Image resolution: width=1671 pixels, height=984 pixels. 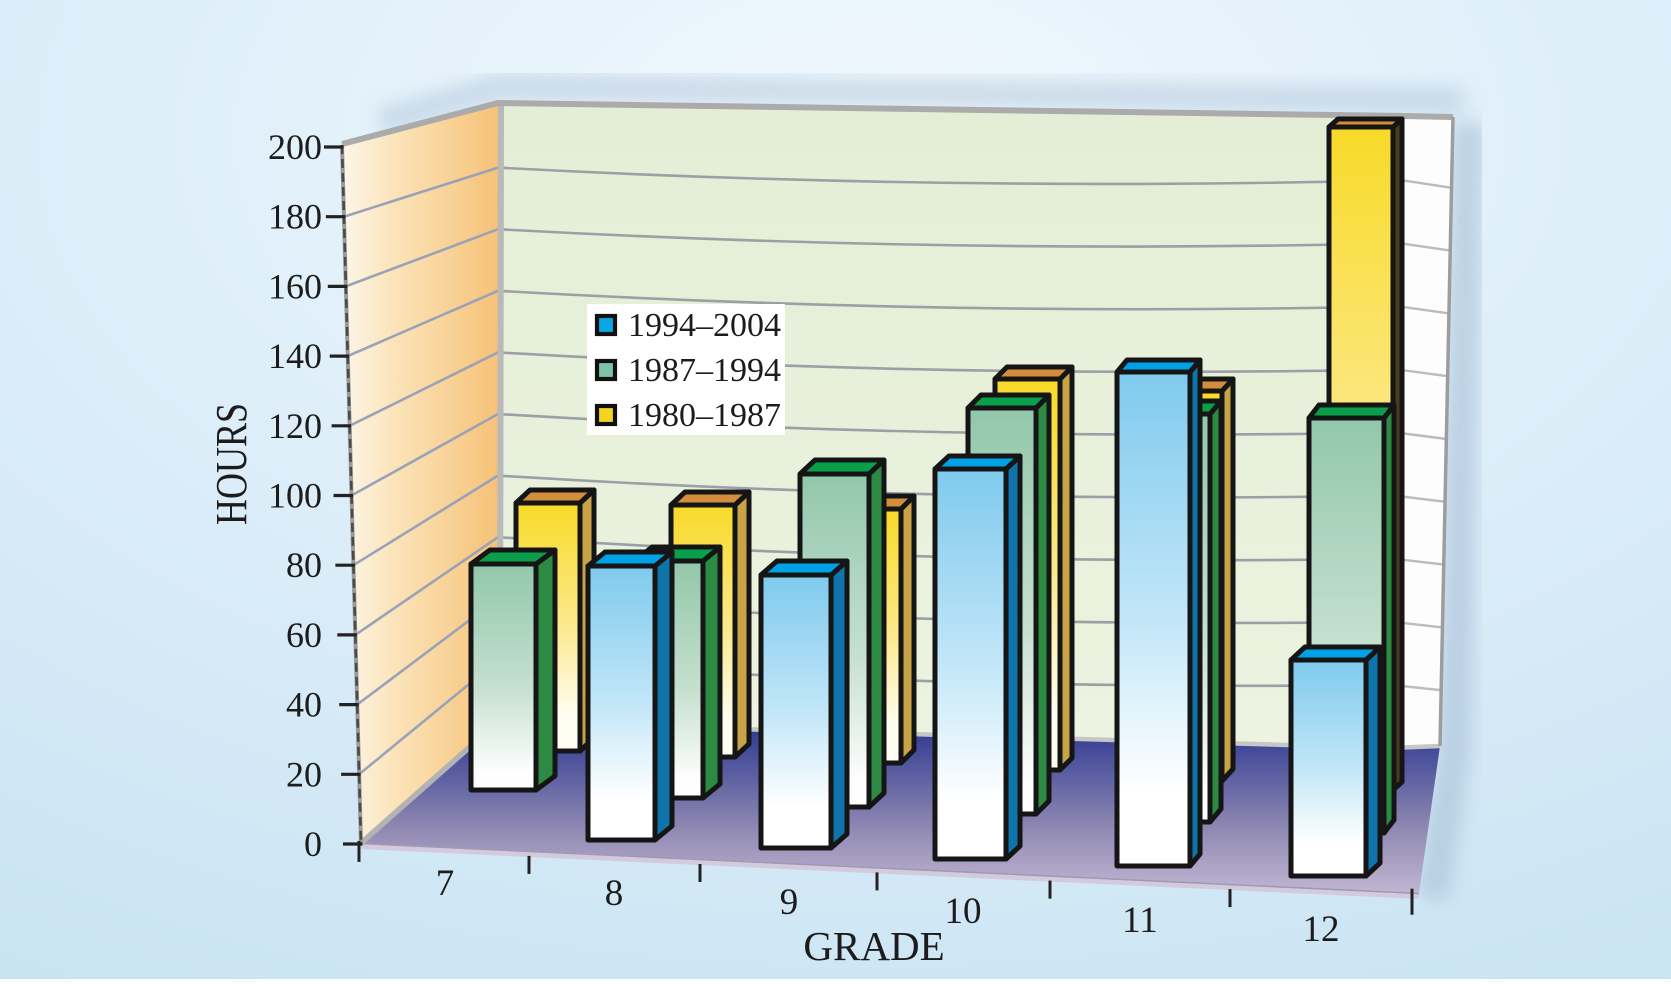 What do you see at coordinates (295, 217) in the screenshot?
I see `svg-text: 180` at bounding box center [295, 217].